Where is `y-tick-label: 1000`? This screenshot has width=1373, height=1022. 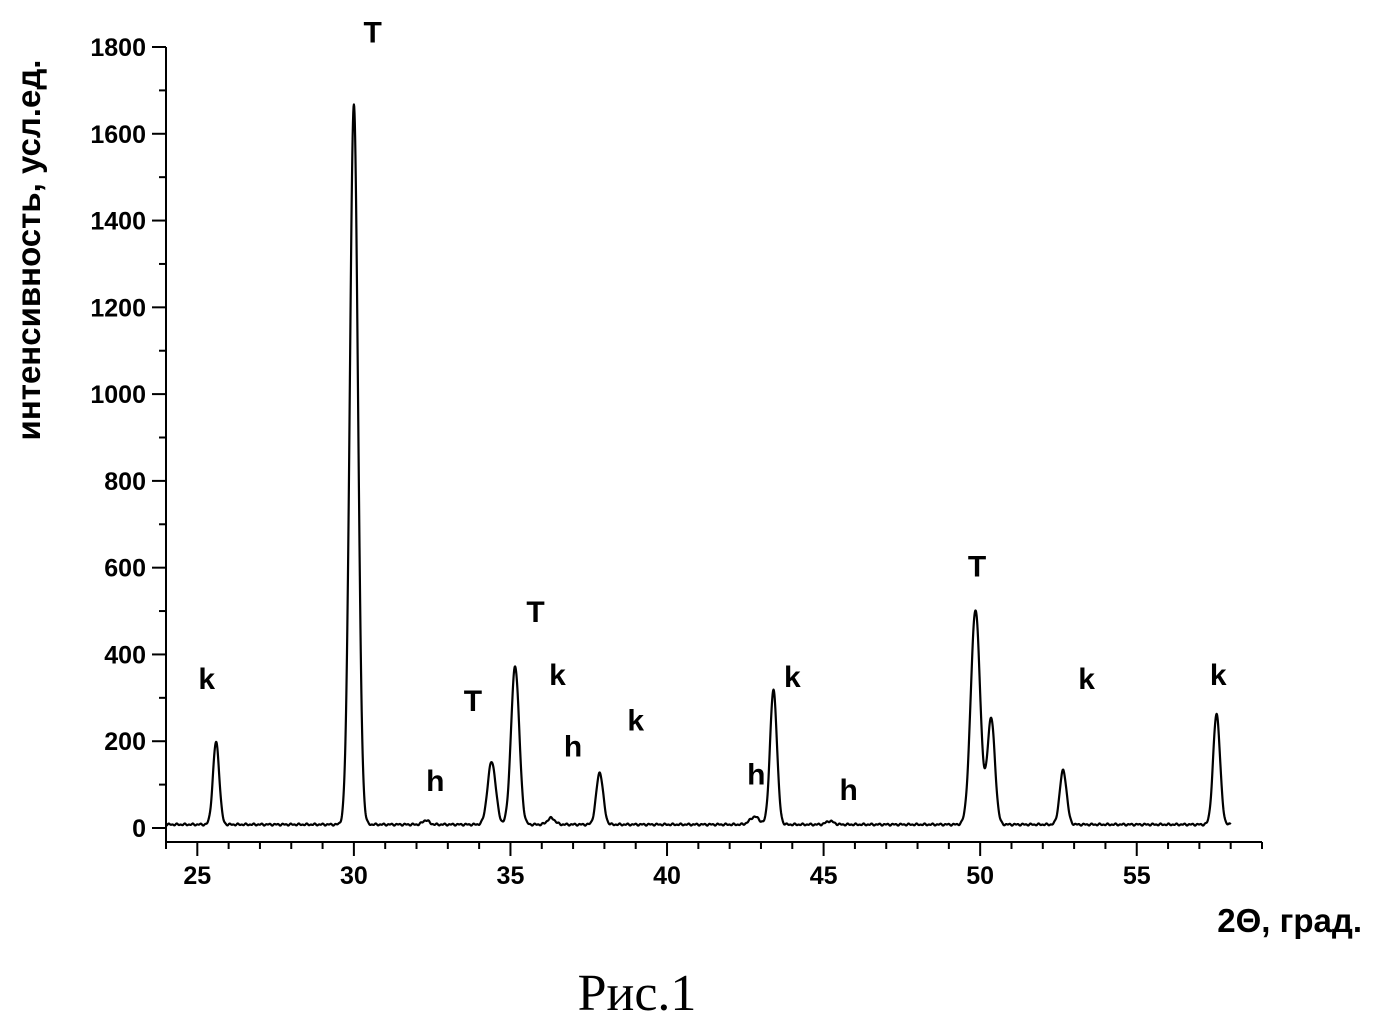 y-tick-label: 1000 is located at coordinates (118, 395).